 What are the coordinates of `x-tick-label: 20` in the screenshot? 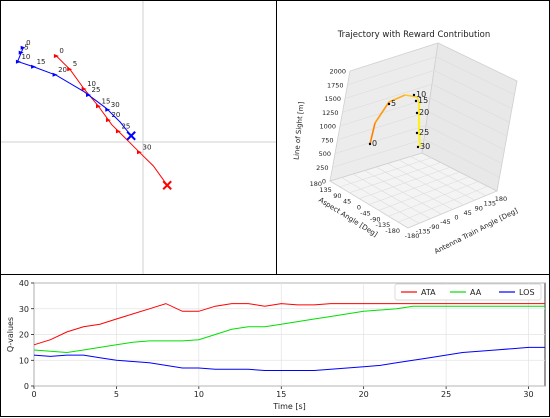 It's located at (364, 394).